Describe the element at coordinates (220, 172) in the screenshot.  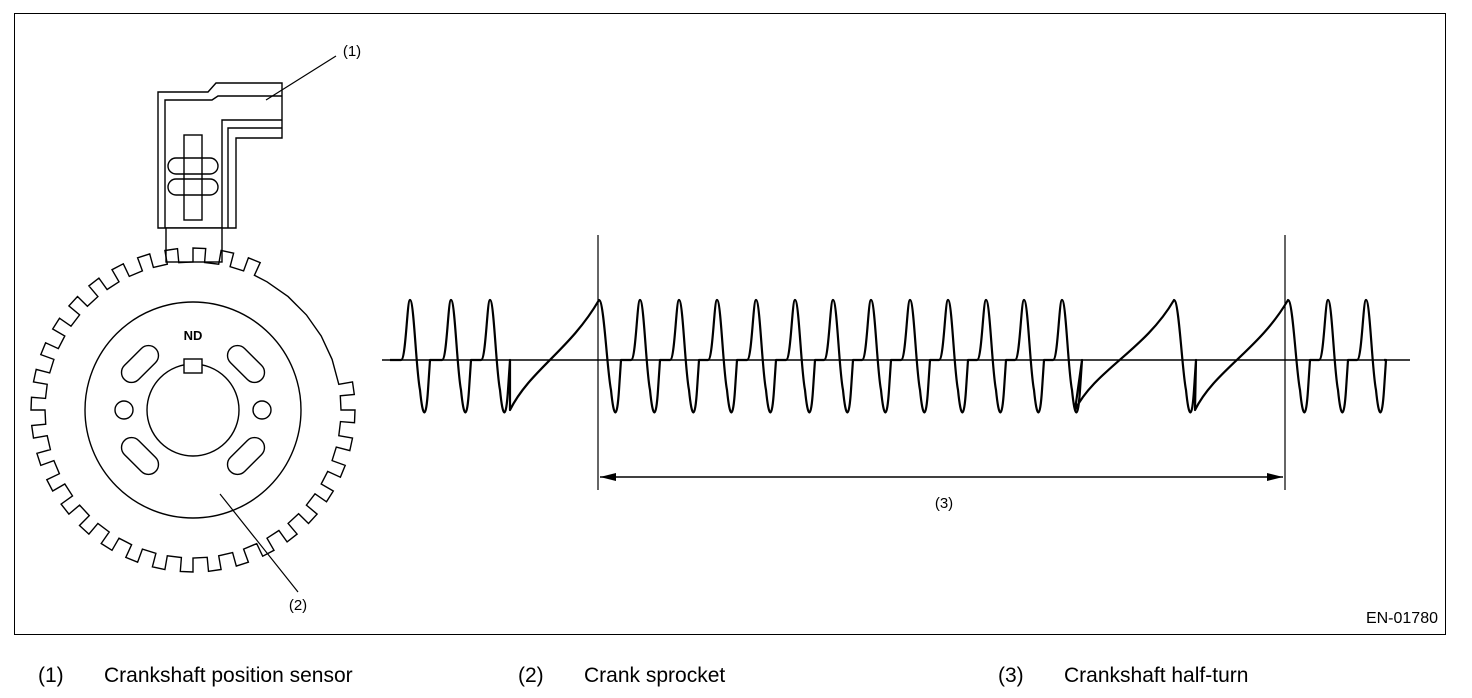
I see `crankshaft-position-sensor` at that location.